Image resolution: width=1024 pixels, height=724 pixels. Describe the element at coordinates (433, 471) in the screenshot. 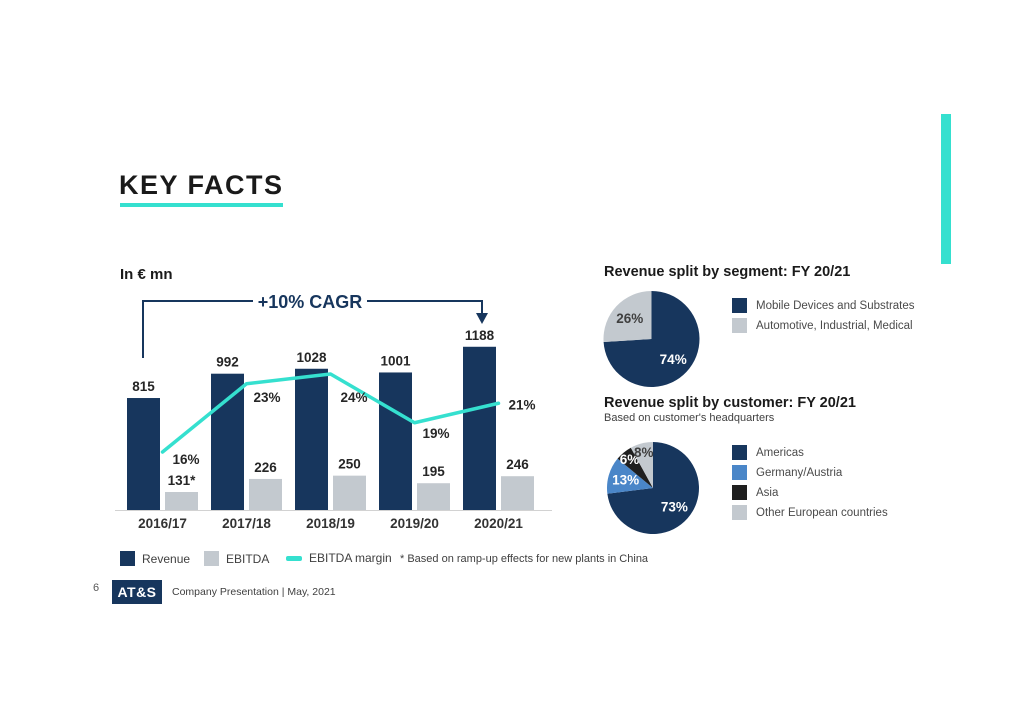

I see `ebitda-value-label: 195` at that location.